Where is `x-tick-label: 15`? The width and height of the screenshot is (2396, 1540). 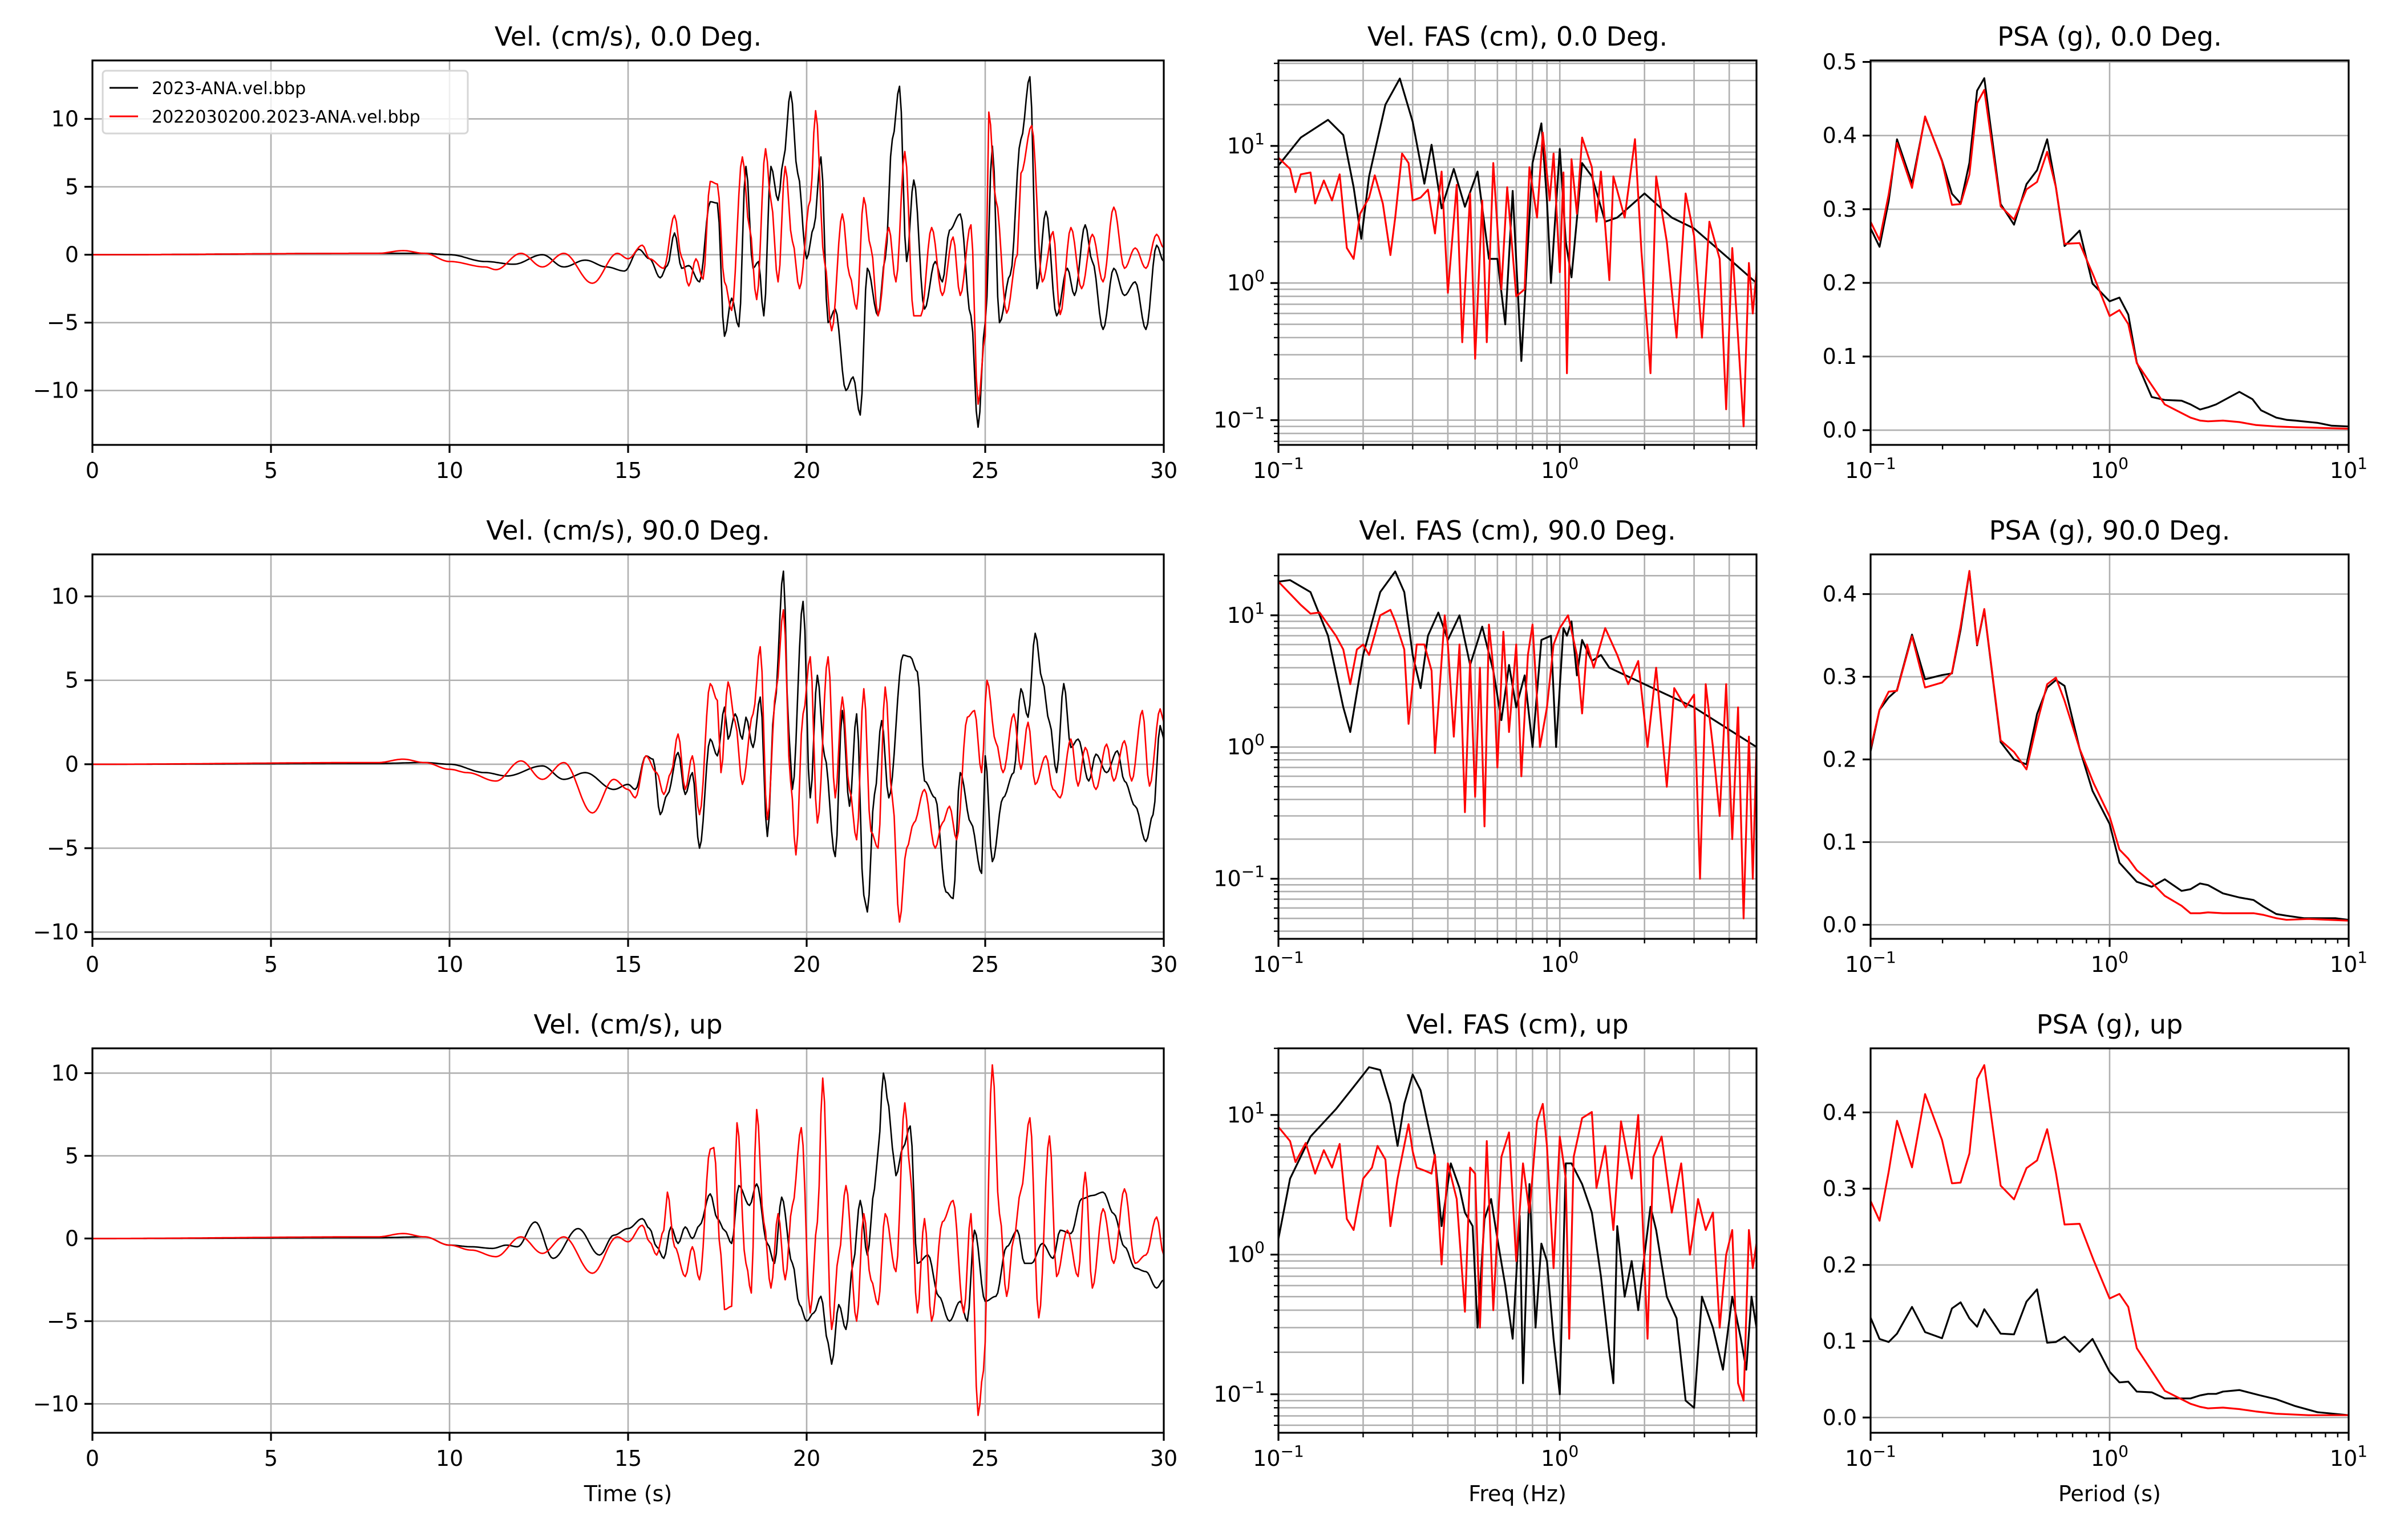
x-tick-label: 15 is located at coordinates (628, 965).